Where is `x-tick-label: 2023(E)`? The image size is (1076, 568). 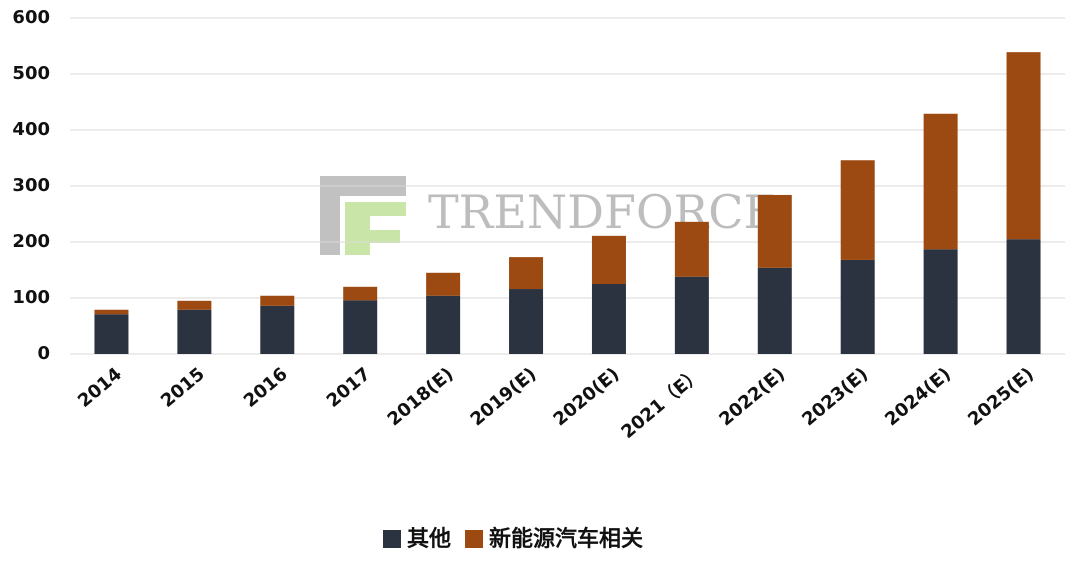
x-tick-label: 2023(E) is located at coordinates (835, 397).